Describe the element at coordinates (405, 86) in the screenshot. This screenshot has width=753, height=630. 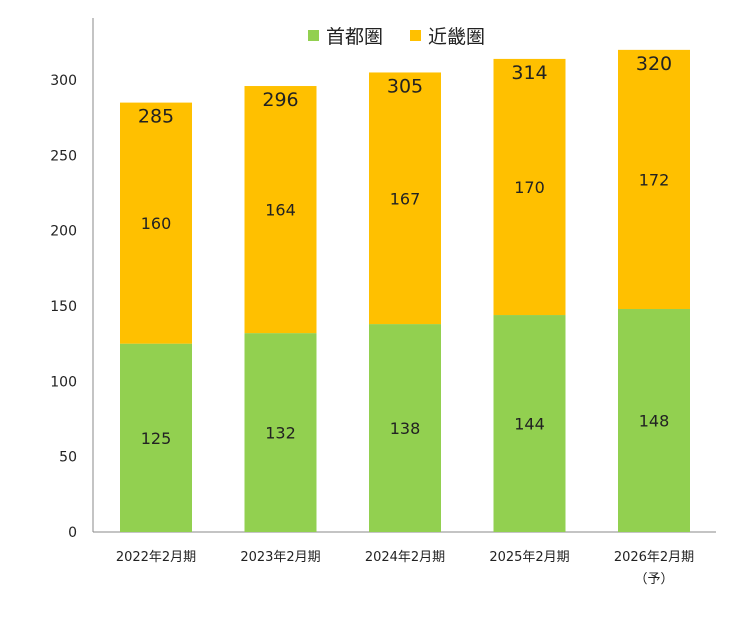
I see `bar-total-label: 305` at that location.